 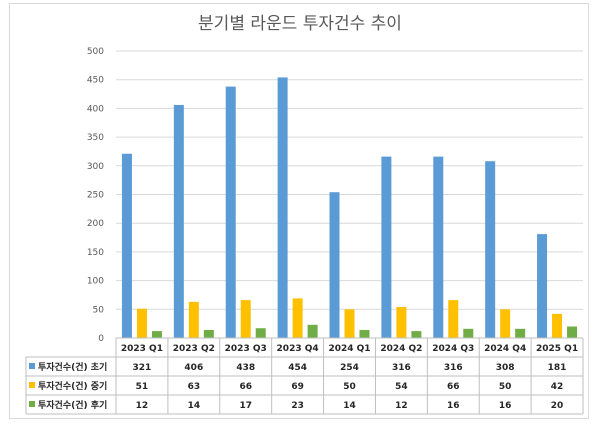 What do you see at coordinates (194, 349) in the screenshot?
I see `category-label: 2023 Q2` at bounding box center [194, 349].